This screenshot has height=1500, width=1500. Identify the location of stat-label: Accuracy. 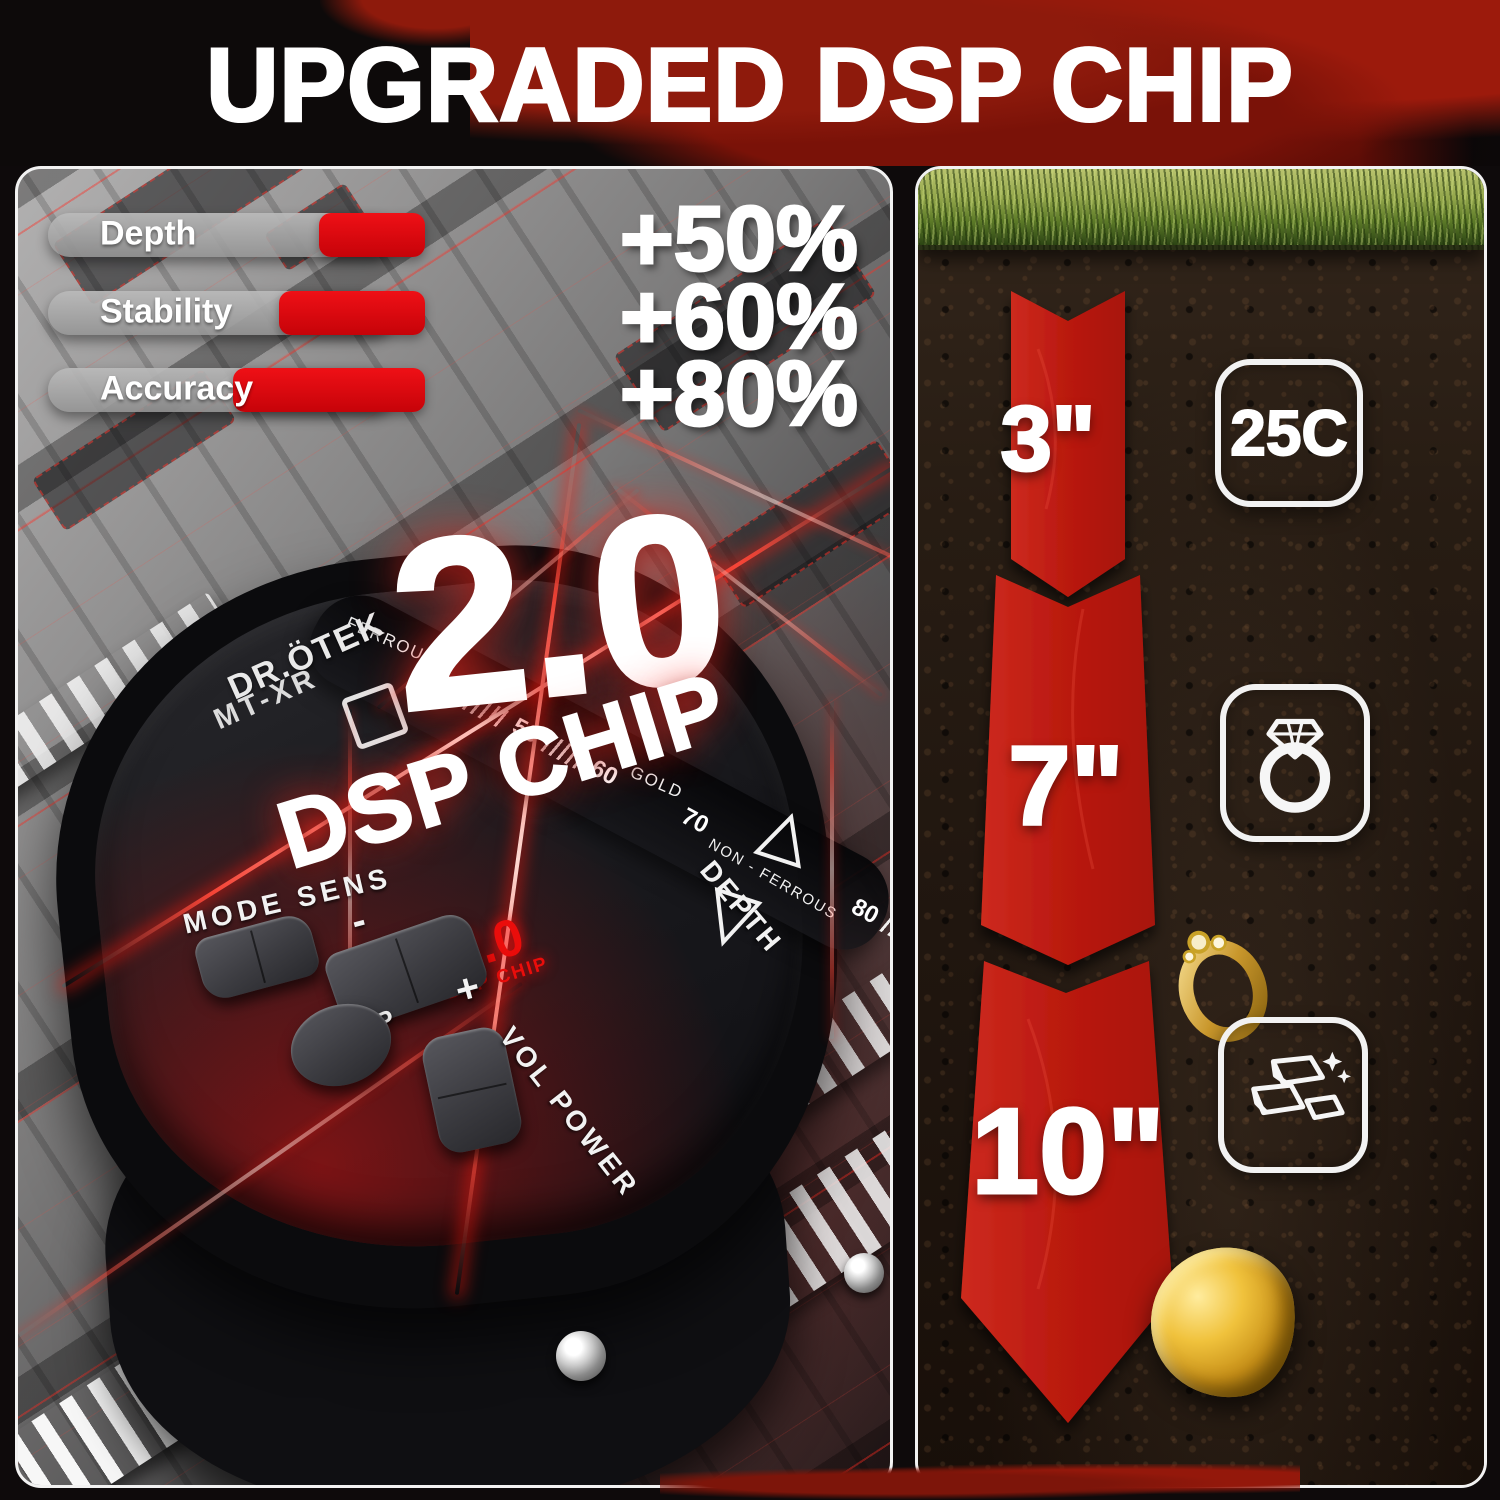
(177, 388).